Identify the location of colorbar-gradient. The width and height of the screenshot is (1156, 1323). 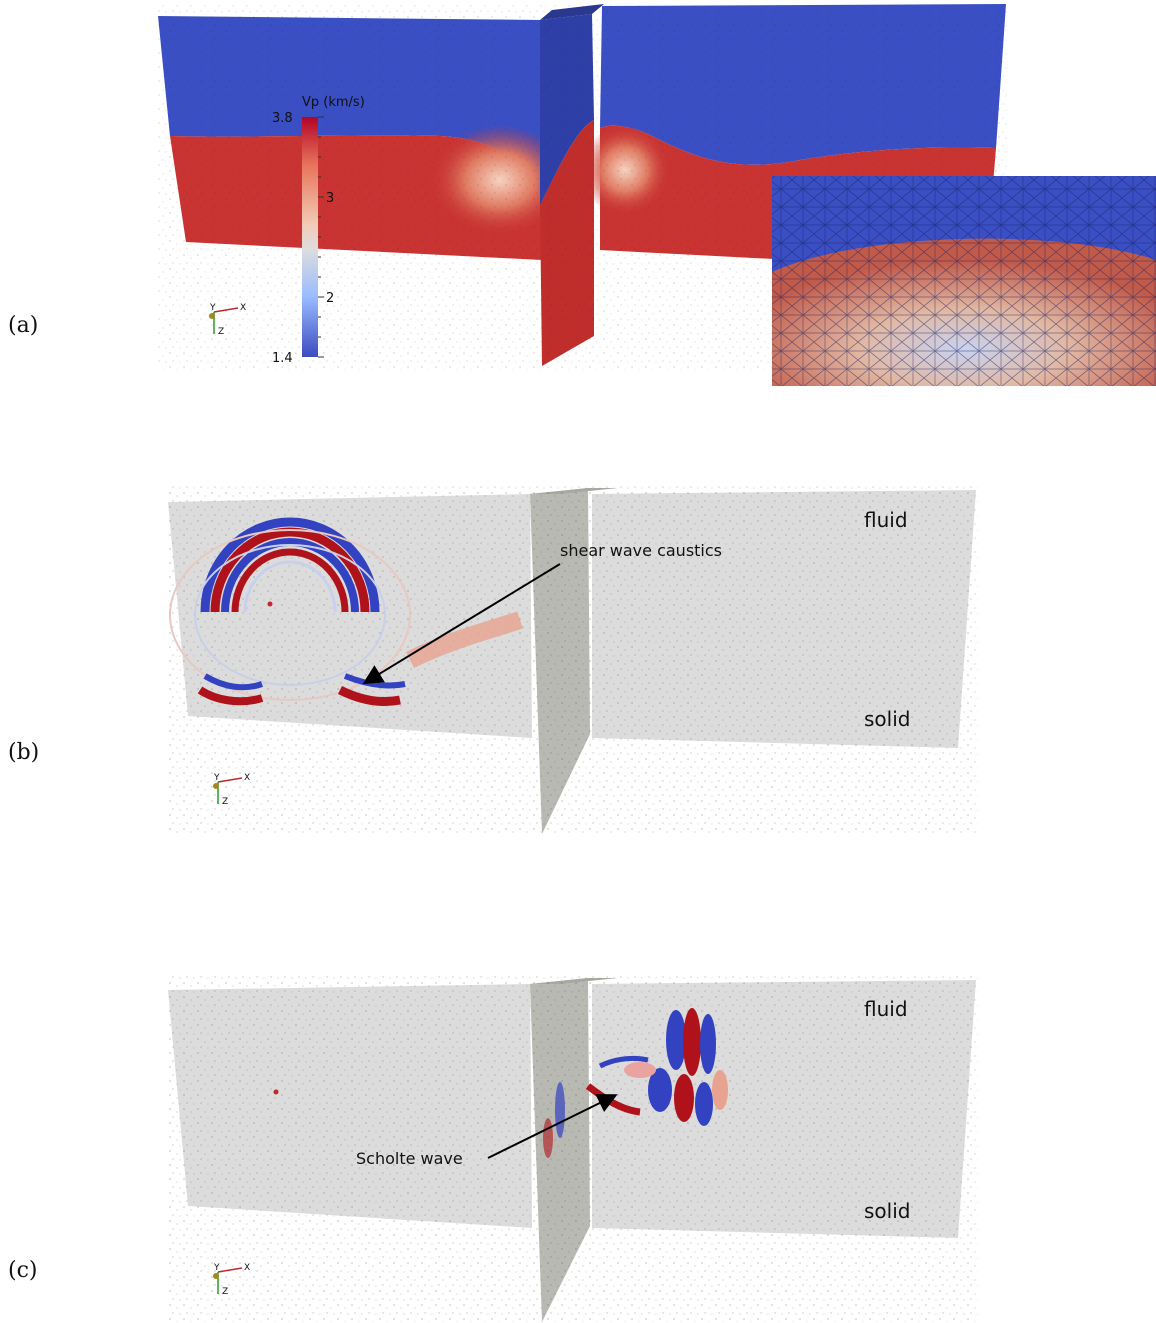
(310, 237).